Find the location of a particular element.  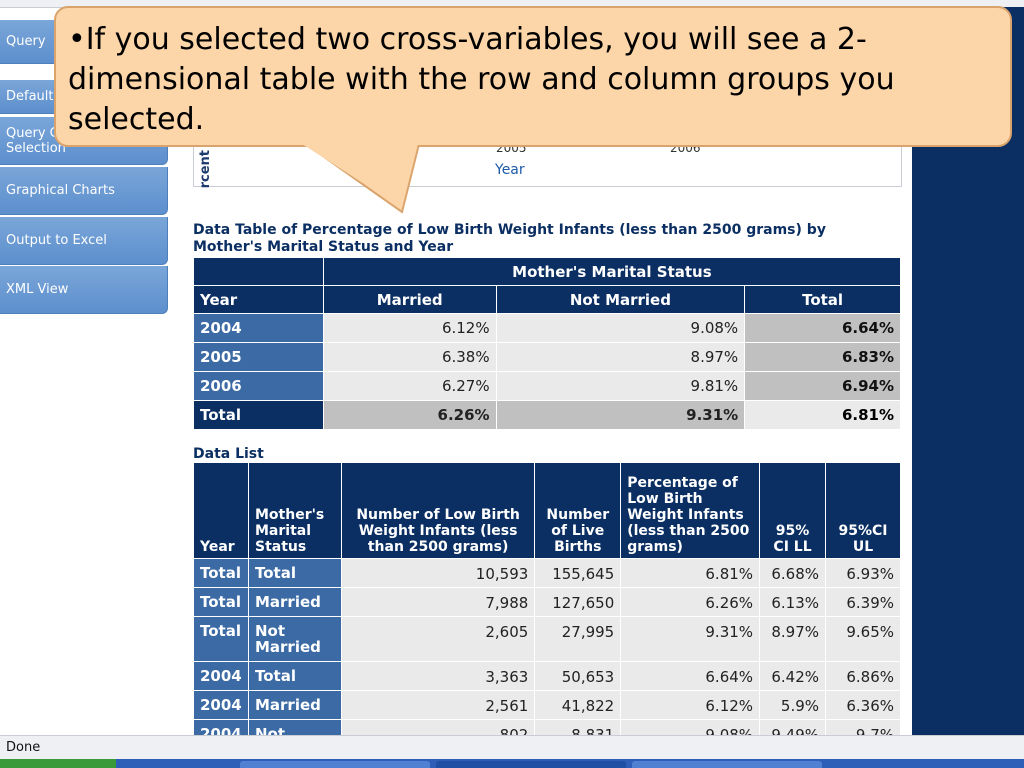

nav-xml-view: XML View is located at coordinates (84, 290).